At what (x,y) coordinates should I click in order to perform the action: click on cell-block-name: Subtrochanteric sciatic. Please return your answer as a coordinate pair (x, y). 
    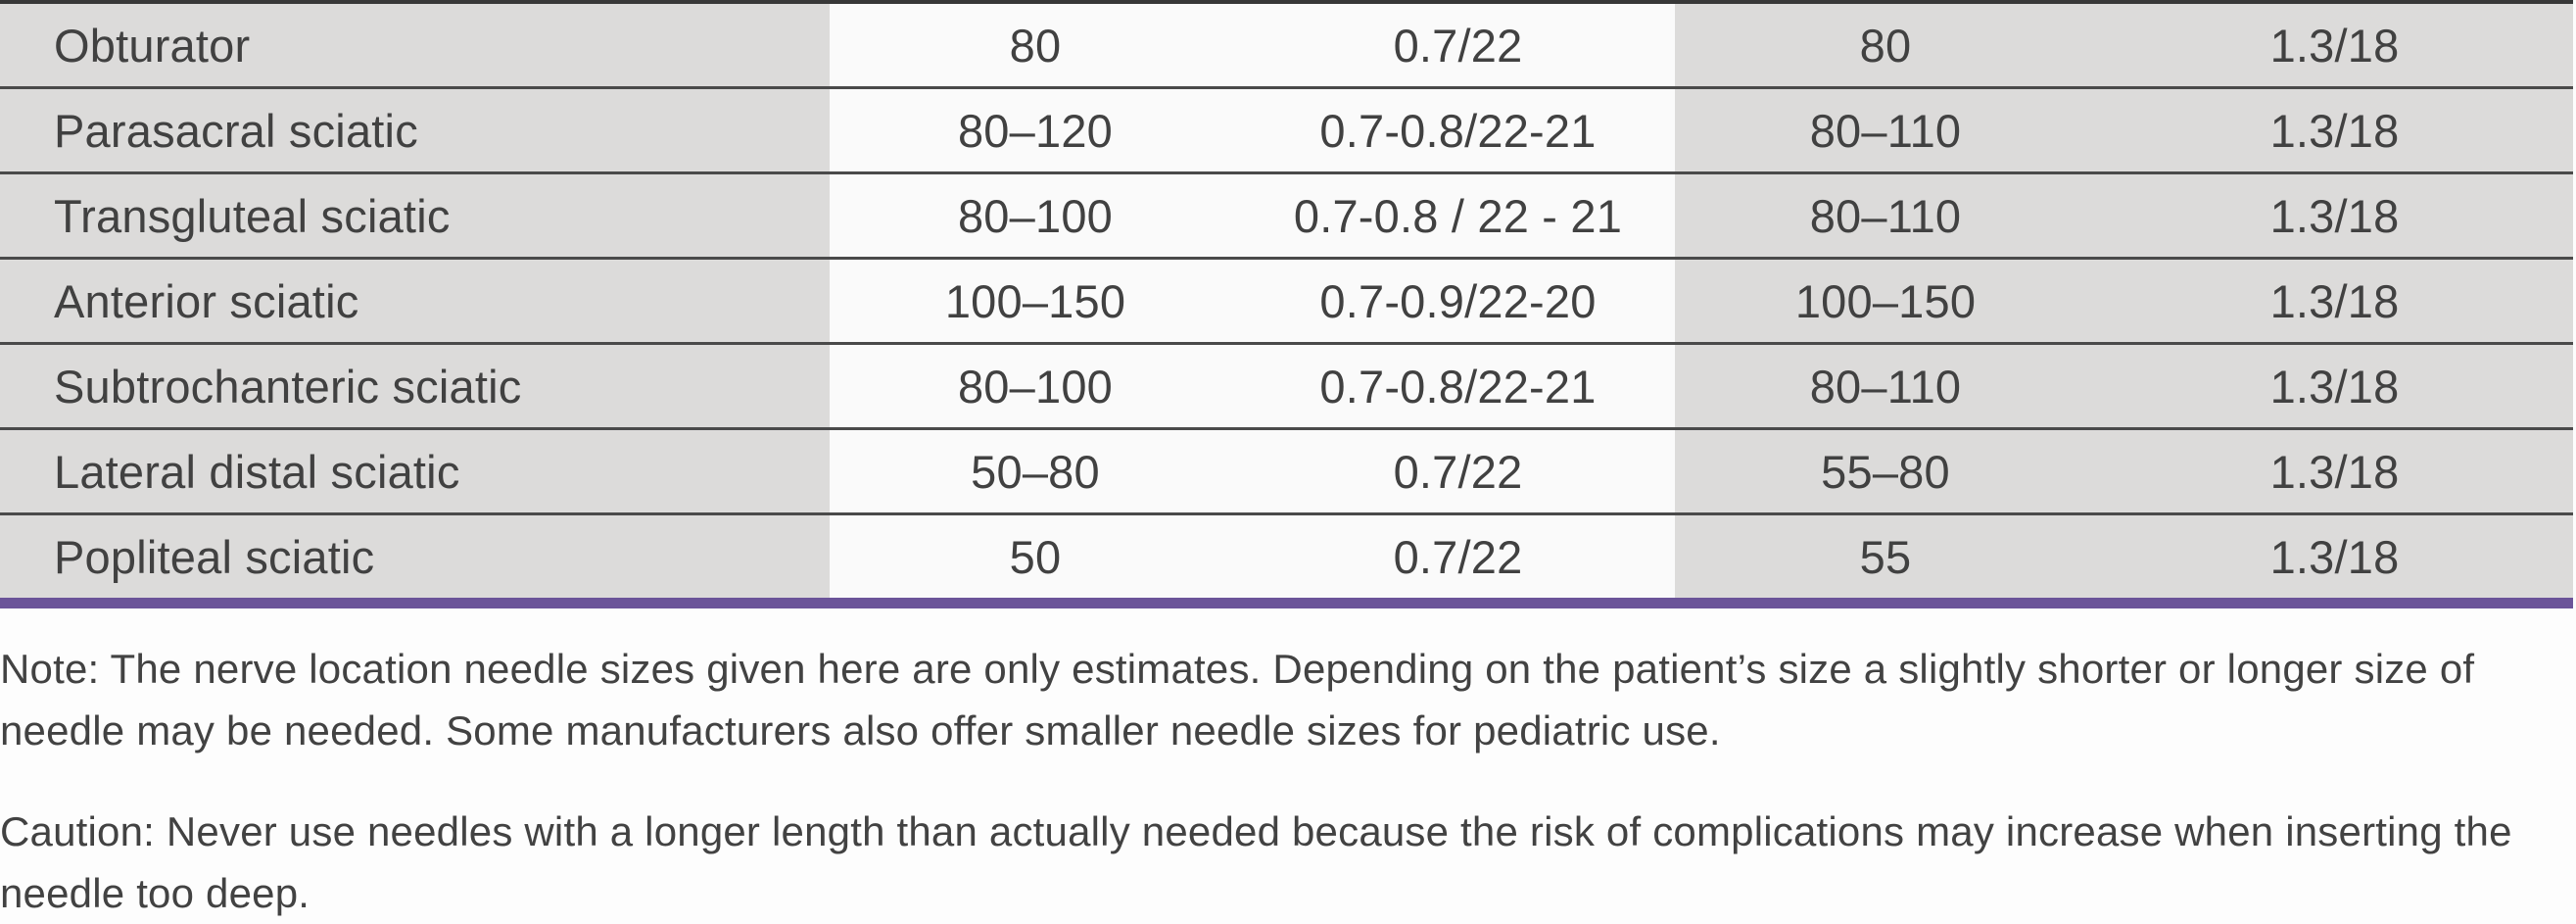
    Looking at the image, I should click on (415, 386).